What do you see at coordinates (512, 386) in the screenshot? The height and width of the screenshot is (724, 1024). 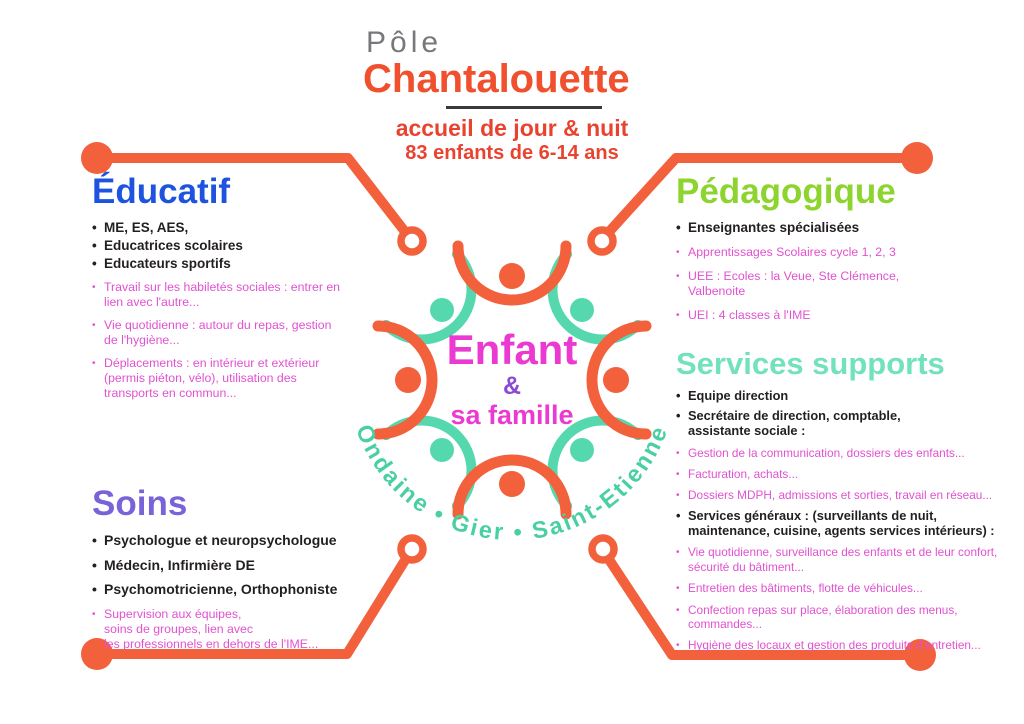 I see `center-label-ampersand: &` at bounding box center [512, 386].